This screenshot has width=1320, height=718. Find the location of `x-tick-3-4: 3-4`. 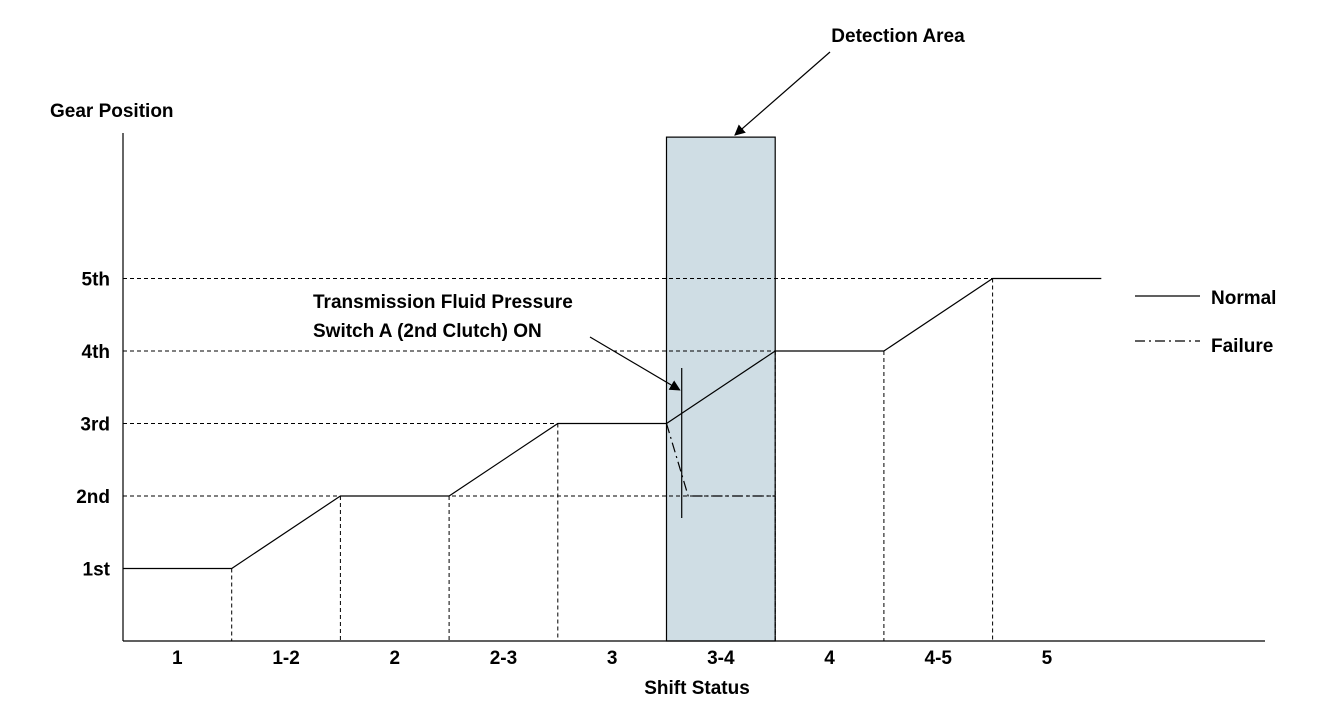

x-tick-3-4: 3-4 is located at coordinates (721, 658).